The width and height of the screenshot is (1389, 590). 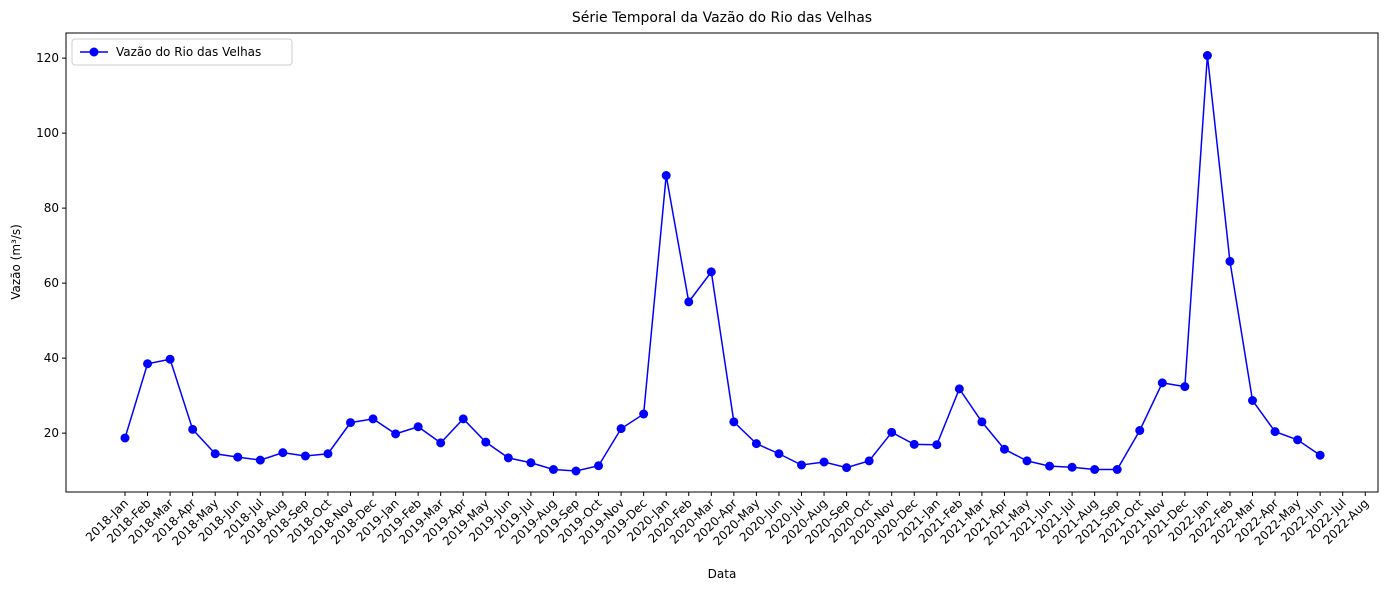 What do you see at coordinates (47, 133) in the screenshot?
I see `y-tick-label: 100` at bounding box center [47, 133].